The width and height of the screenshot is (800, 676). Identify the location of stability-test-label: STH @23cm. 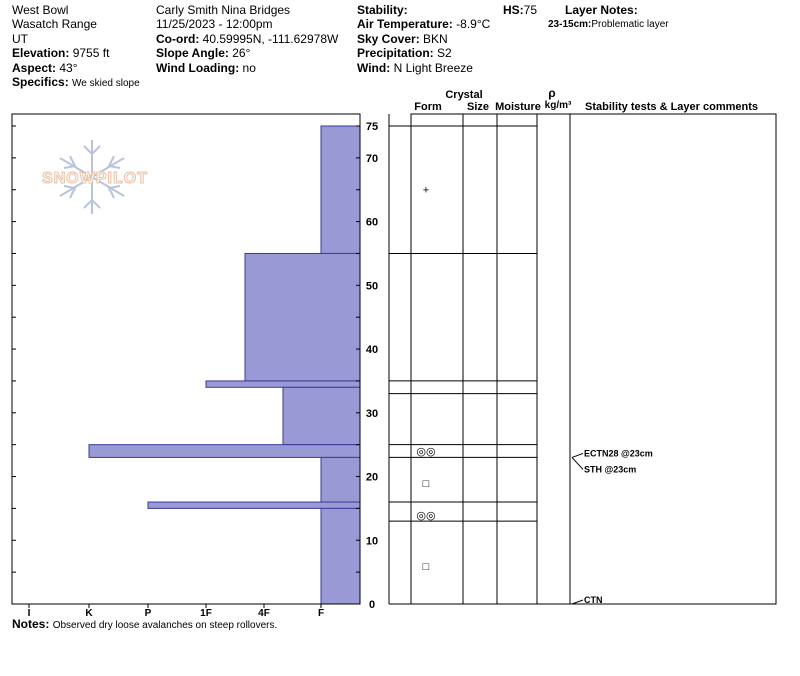
(610, 469).